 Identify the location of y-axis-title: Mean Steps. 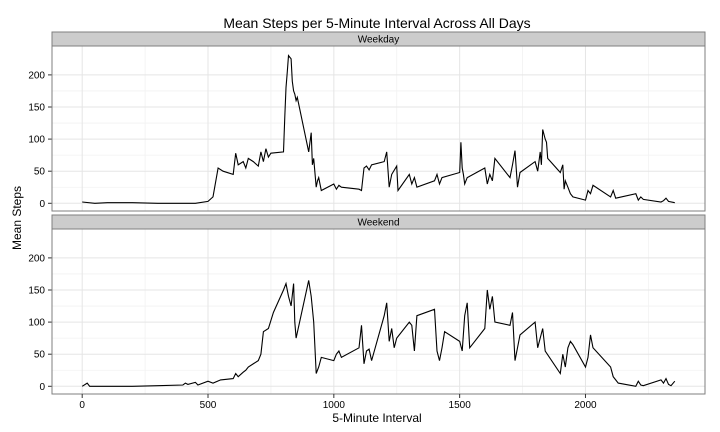
(17, 218).